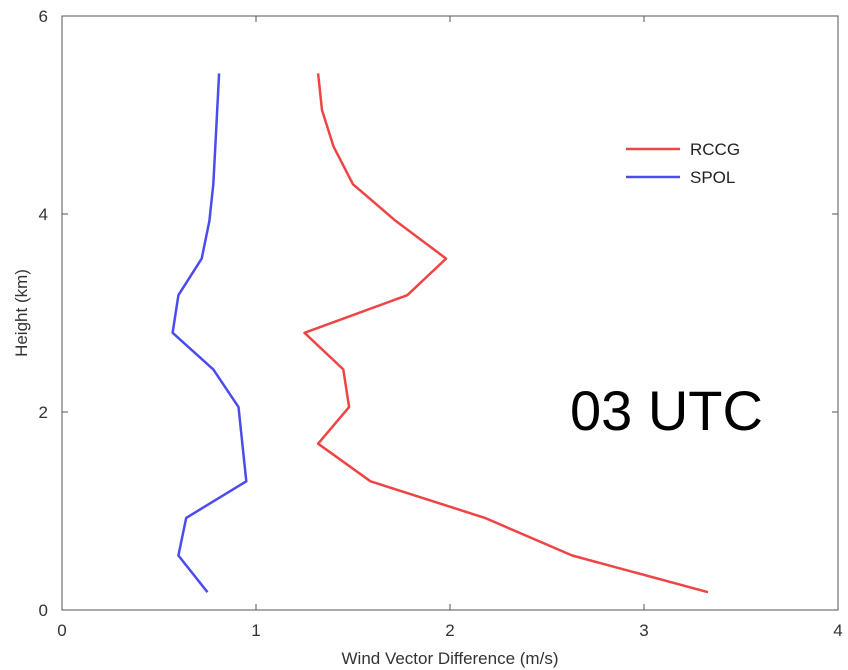  Describe the element at coordinates (21, 313) in the screenshot. I see `y-axis-label: Height (km)` at that location.